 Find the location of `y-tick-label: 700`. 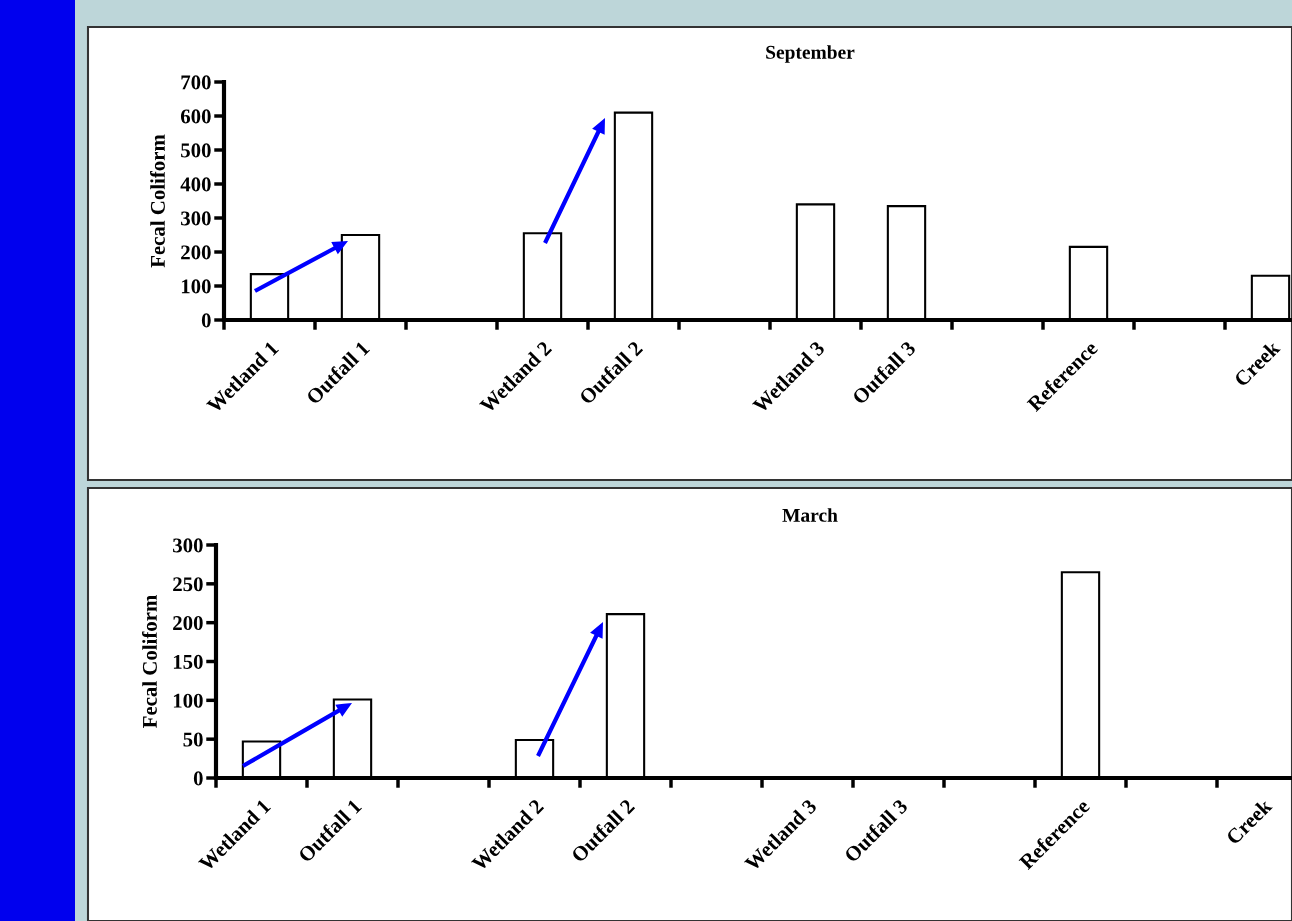

y-tick-label: 700 is located at coordinates (196, 82).